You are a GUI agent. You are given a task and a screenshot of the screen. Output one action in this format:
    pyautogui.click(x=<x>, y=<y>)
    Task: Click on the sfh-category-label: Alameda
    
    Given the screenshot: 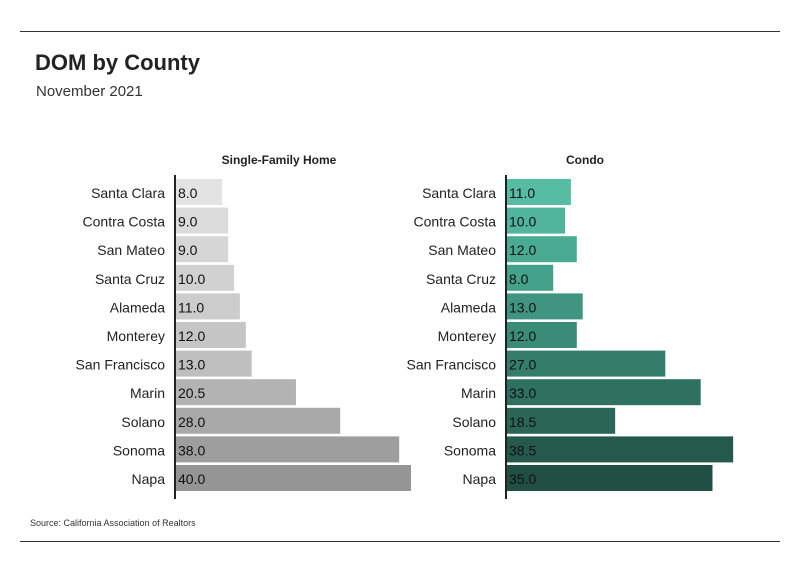 What is the action you would take?
    pyautogui.click(x=137, y=307)
    